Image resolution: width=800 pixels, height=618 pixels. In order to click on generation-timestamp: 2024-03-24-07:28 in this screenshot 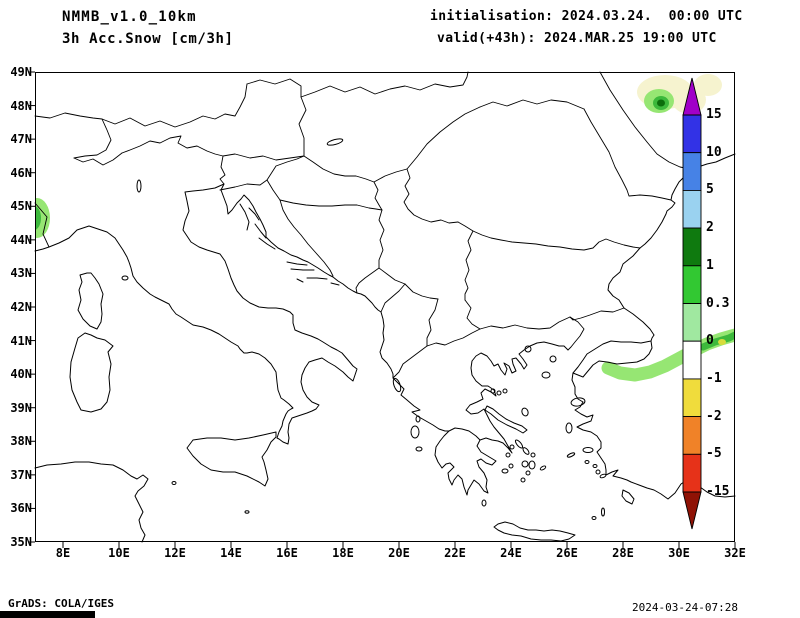, I will do `click(685, 607)`.